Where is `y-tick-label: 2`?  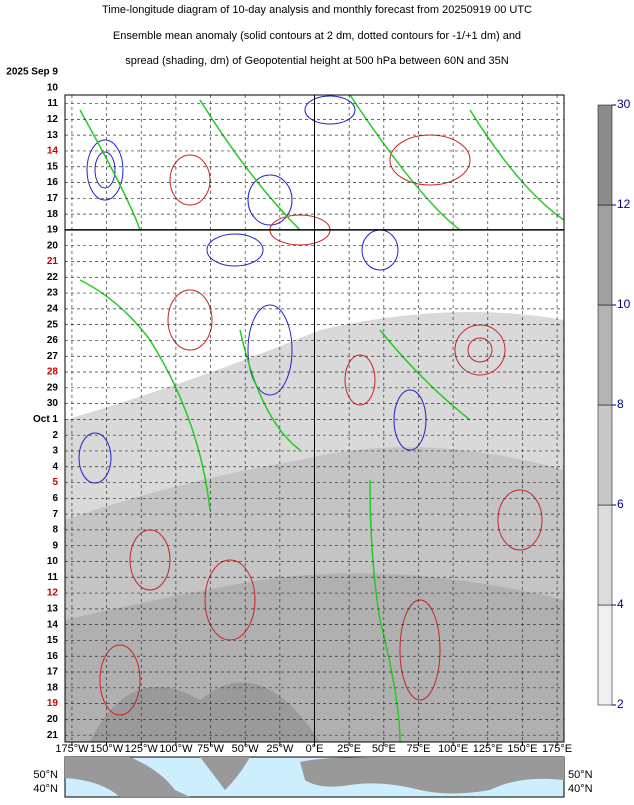 y-tick-label: 2 is located at coordinates (55, 435).